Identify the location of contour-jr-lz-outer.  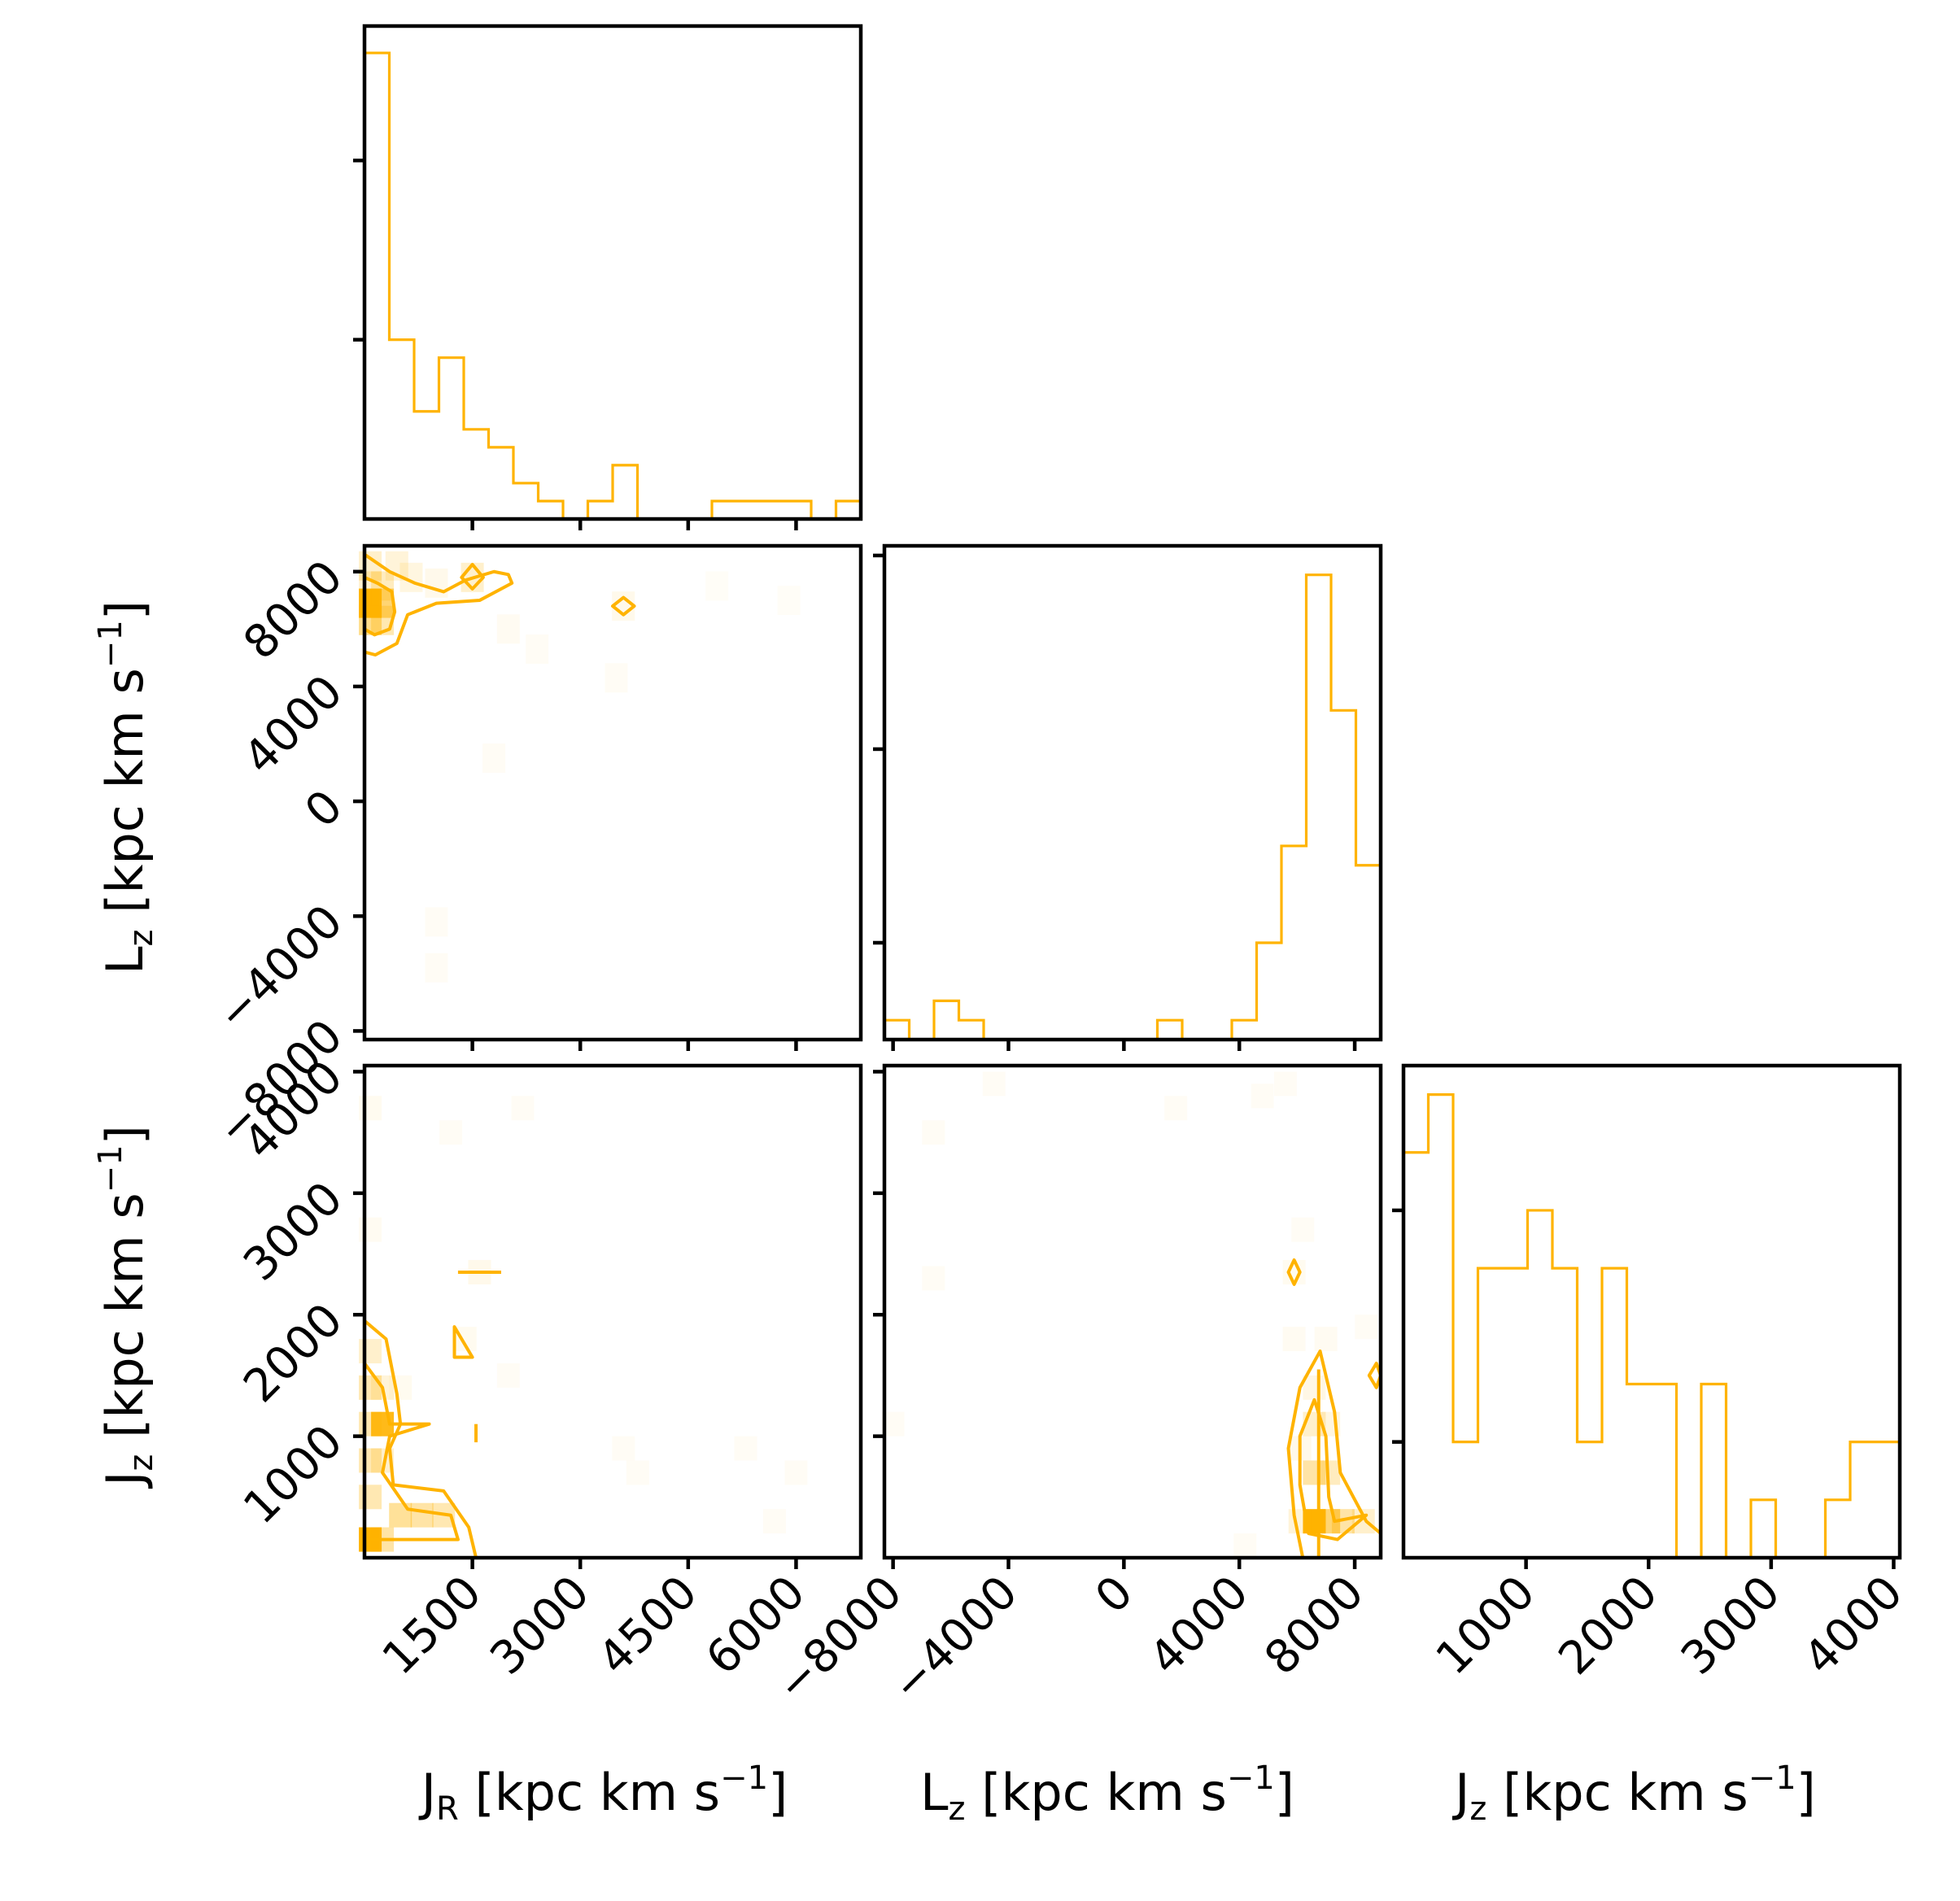
(438, 604).